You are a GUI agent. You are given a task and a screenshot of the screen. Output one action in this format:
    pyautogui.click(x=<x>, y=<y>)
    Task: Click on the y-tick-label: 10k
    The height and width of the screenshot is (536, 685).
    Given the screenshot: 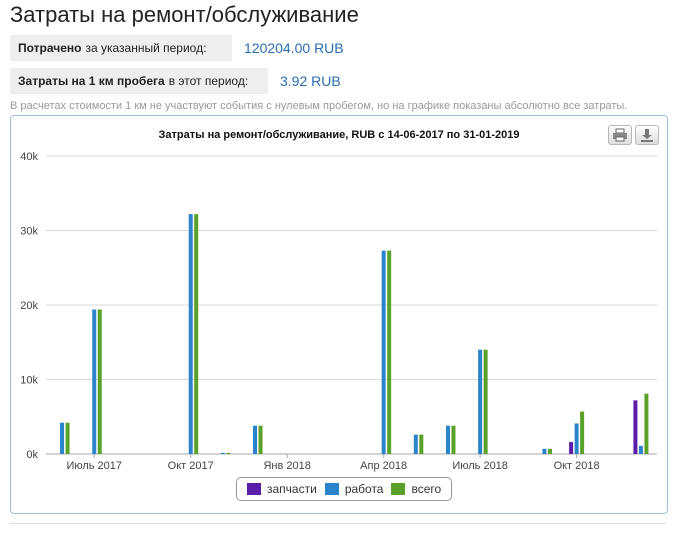 What is the action you would take?
    pyautogui.click(x=29, y=381)
    